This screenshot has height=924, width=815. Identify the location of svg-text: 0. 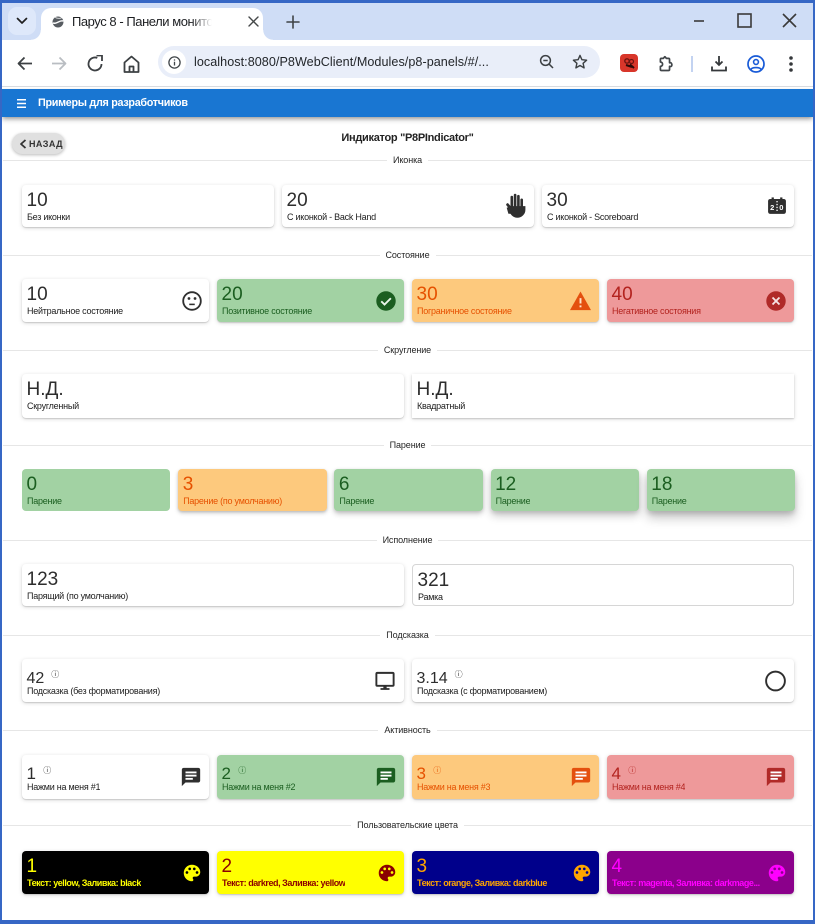
(781, 207).